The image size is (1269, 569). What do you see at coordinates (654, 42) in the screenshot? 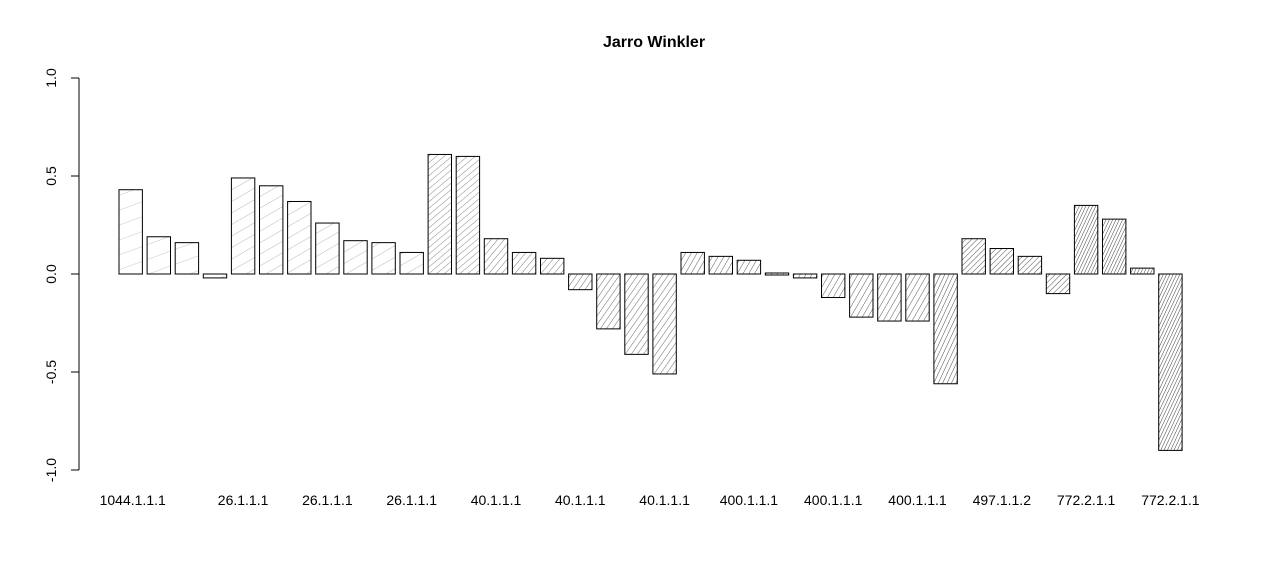
I see `chart-title: Jarro Winkler` at bounding box center [654, 42].